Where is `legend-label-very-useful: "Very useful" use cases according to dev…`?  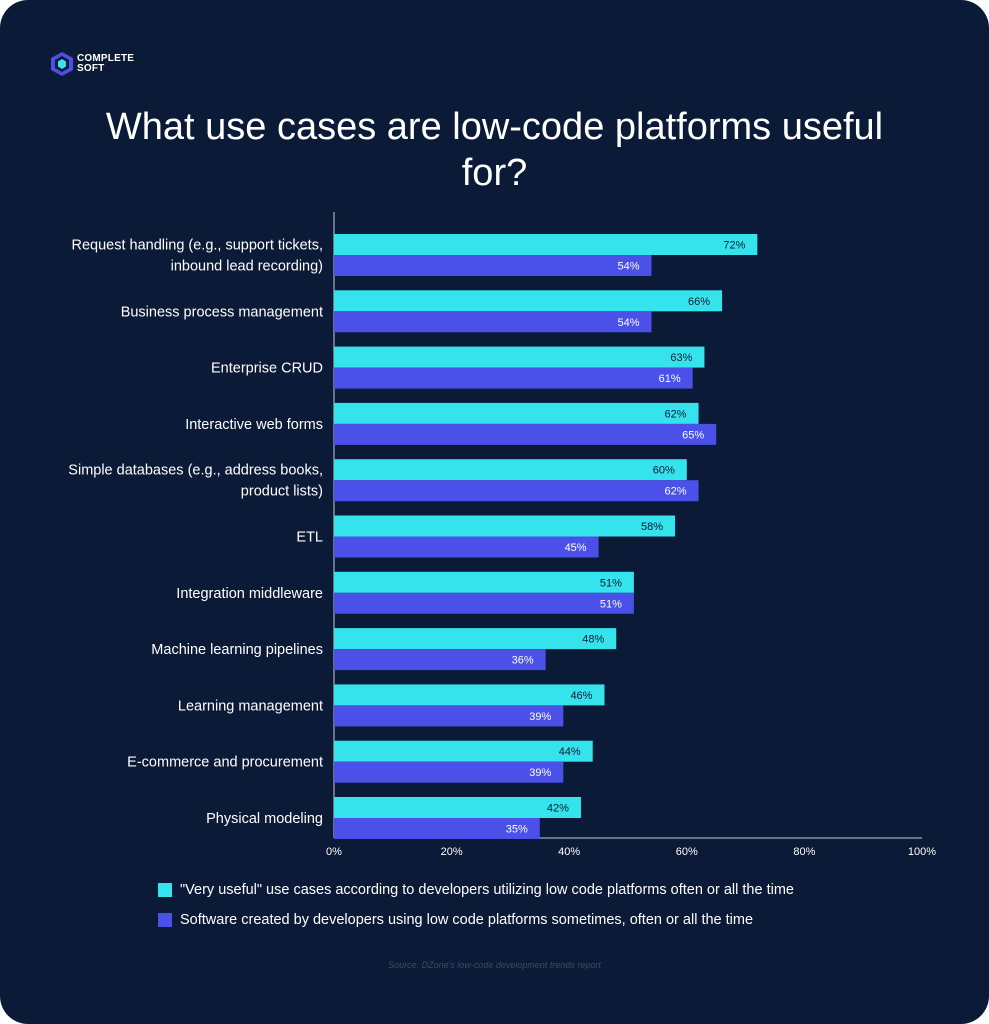
legend-label-very-useful: "Very useful" use cases according to dev… is located at coordinates (487, 890).